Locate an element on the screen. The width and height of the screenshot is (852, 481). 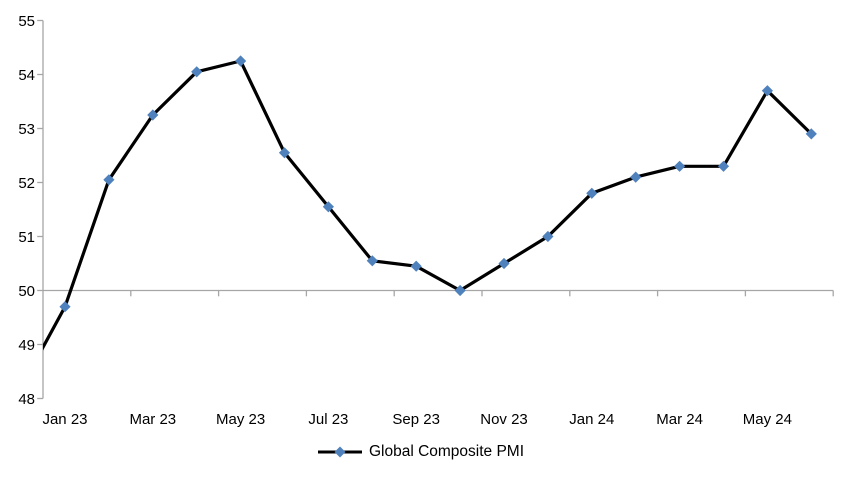
y-axis-labels: 48 49 50 51 52 53 54 55 is located at coordinates (26, 210).